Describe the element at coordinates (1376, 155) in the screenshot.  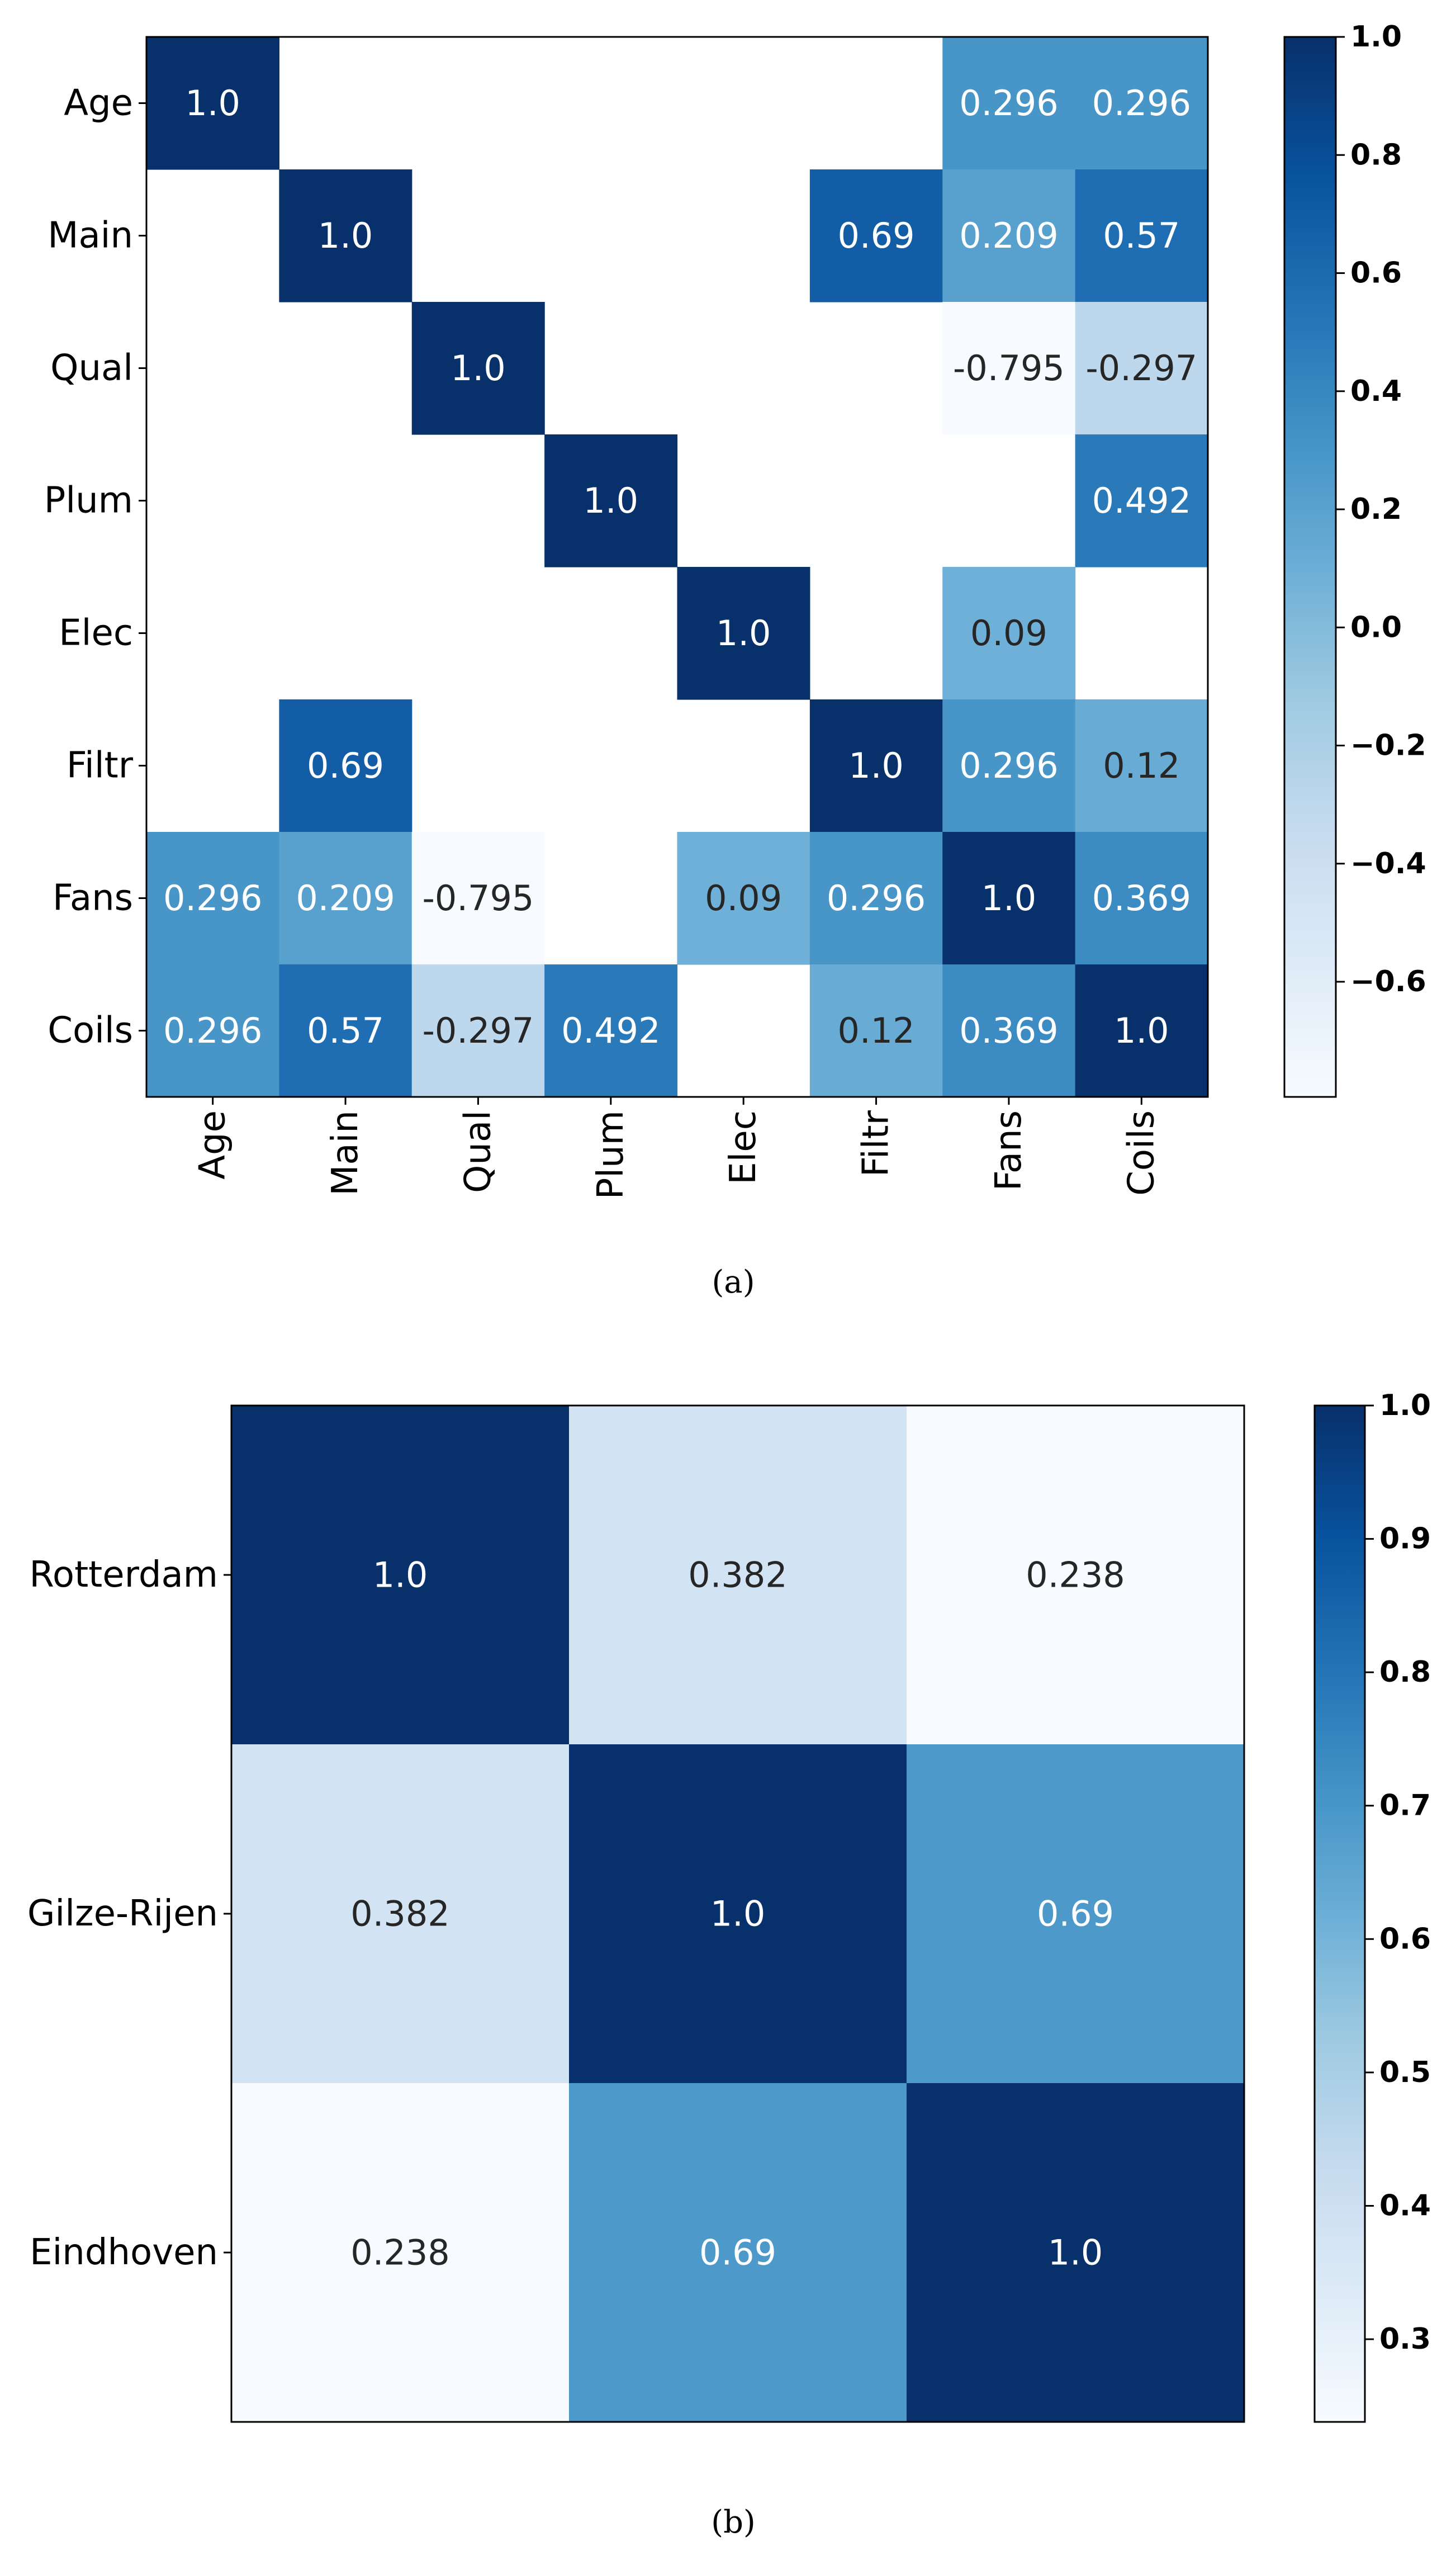
I see `colorbar-a-tick-label: 0.8` at that location.